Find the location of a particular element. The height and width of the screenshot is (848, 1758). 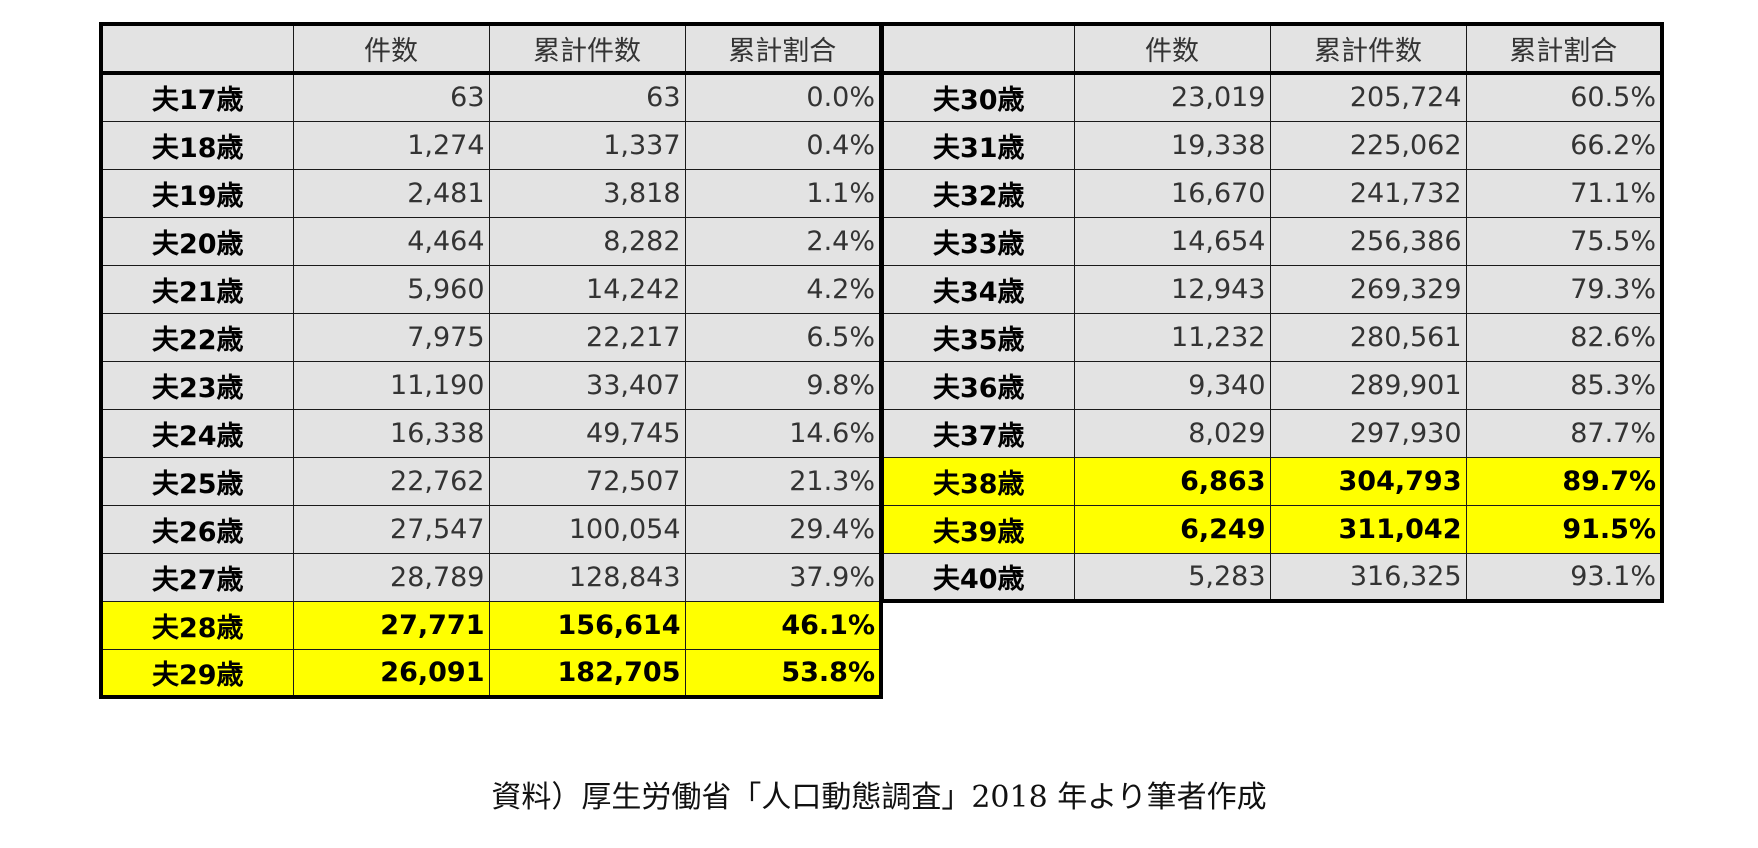

count-cell: 6,249 is located at coordinates (1172, 529).